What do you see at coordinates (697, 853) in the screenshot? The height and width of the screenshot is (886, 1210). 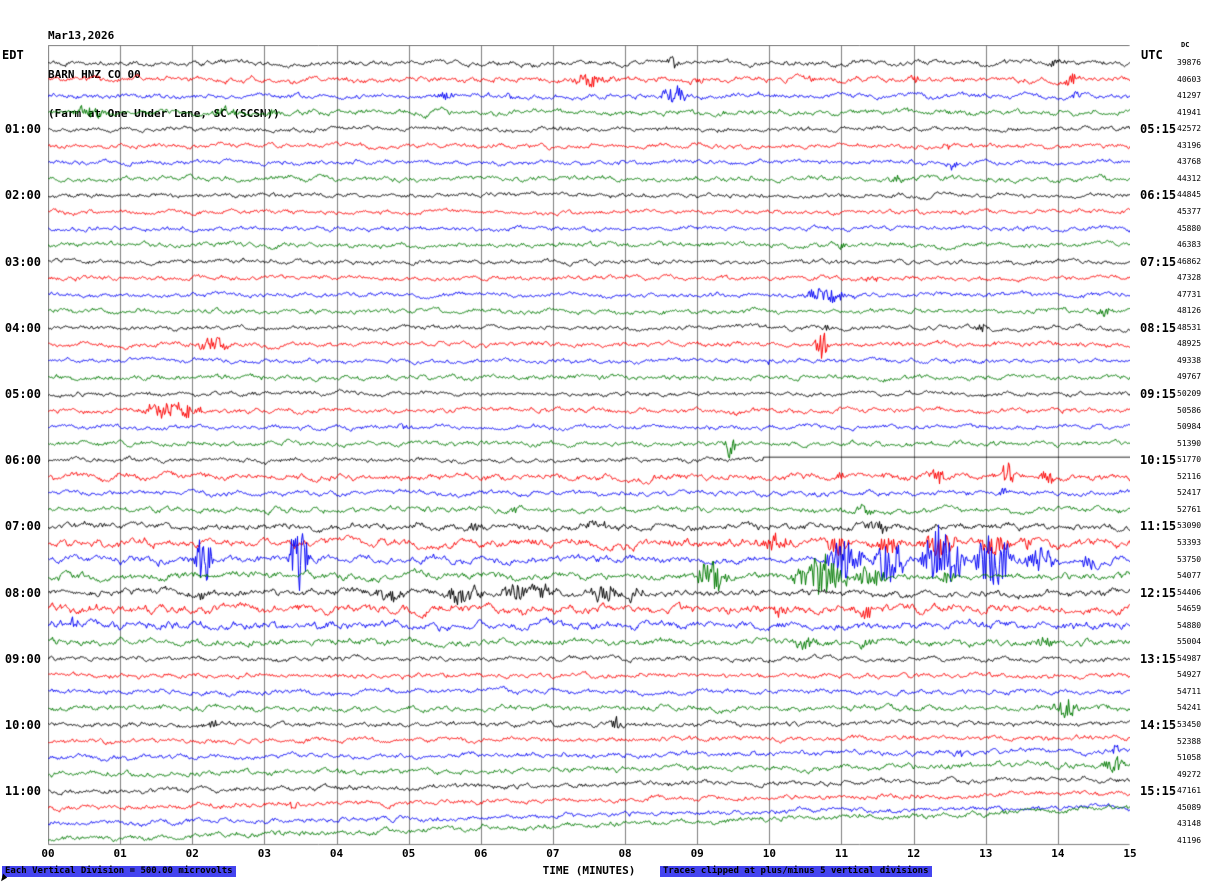 I see `minute-tick-label: 09` at bounding box center [697, 853].